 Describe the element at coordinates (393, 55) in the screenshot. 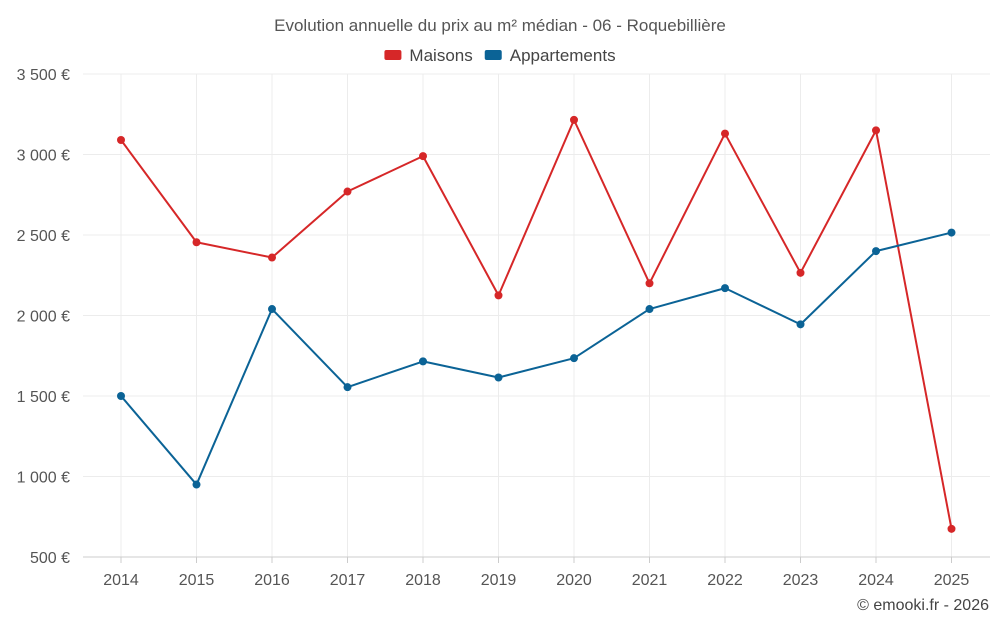

I see `legend-swatch-maisons` at that location.